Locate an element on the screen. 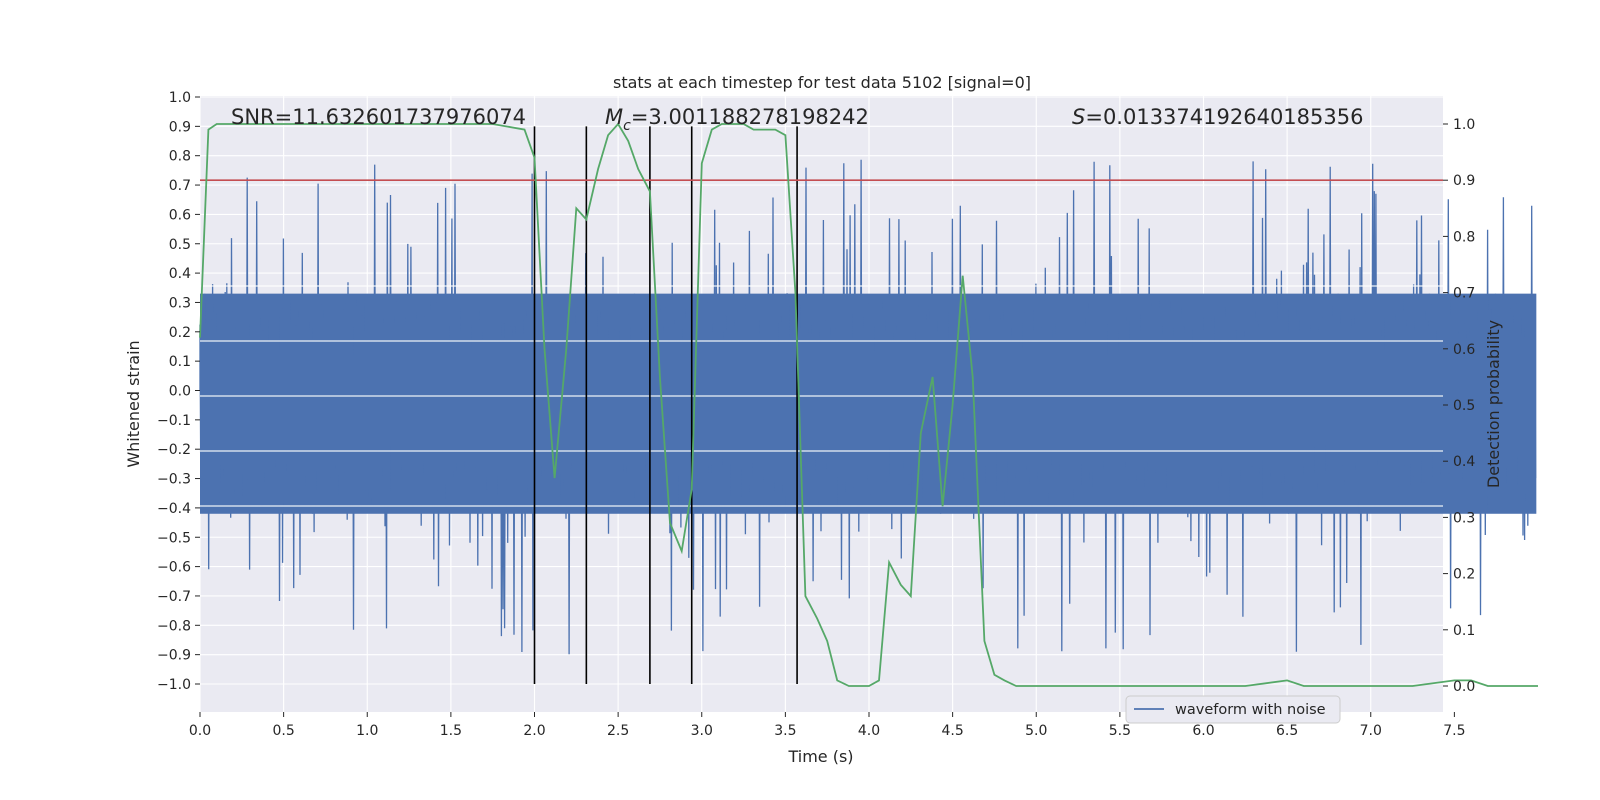 This screenshot has width=1600, height=800. s-value: =0.013374192640185356 is located at coordinates (1224, 117).